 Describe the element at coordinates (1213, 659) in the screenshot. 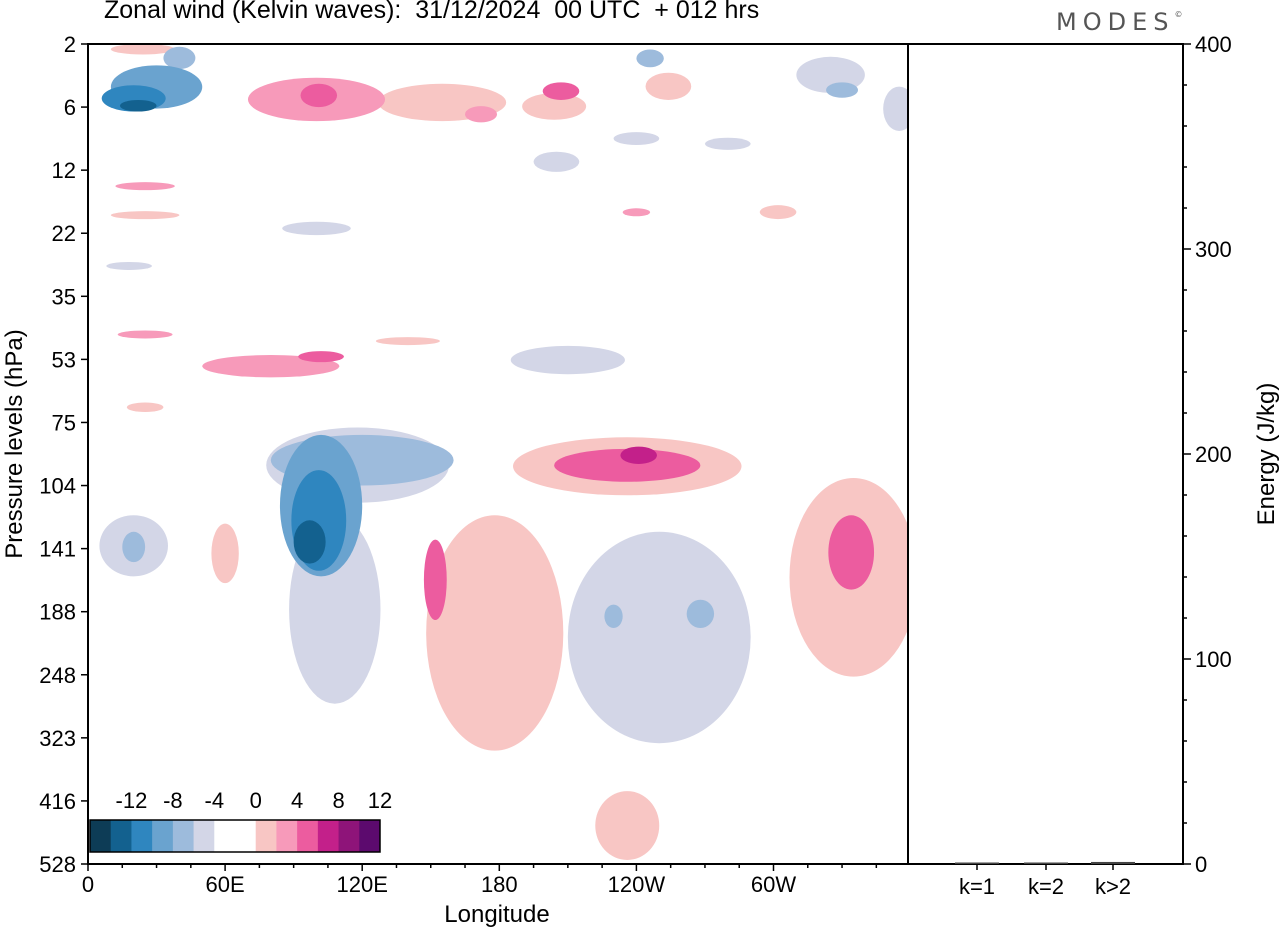

I see `energy-tick-label: 100` at that location.